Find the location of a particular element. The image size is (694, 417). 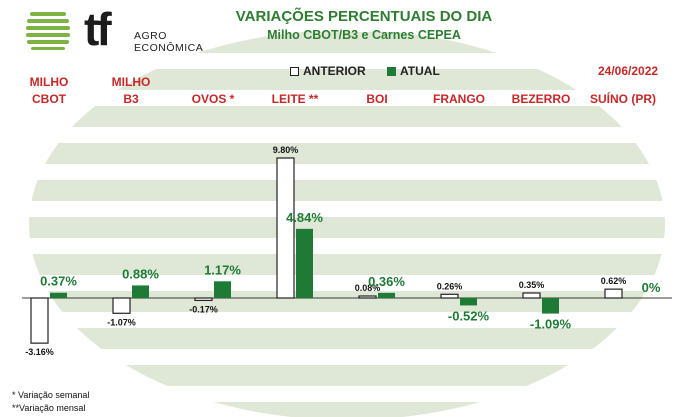

footnote-weekly: * Variação semanal is located at coordinates (51, 395).